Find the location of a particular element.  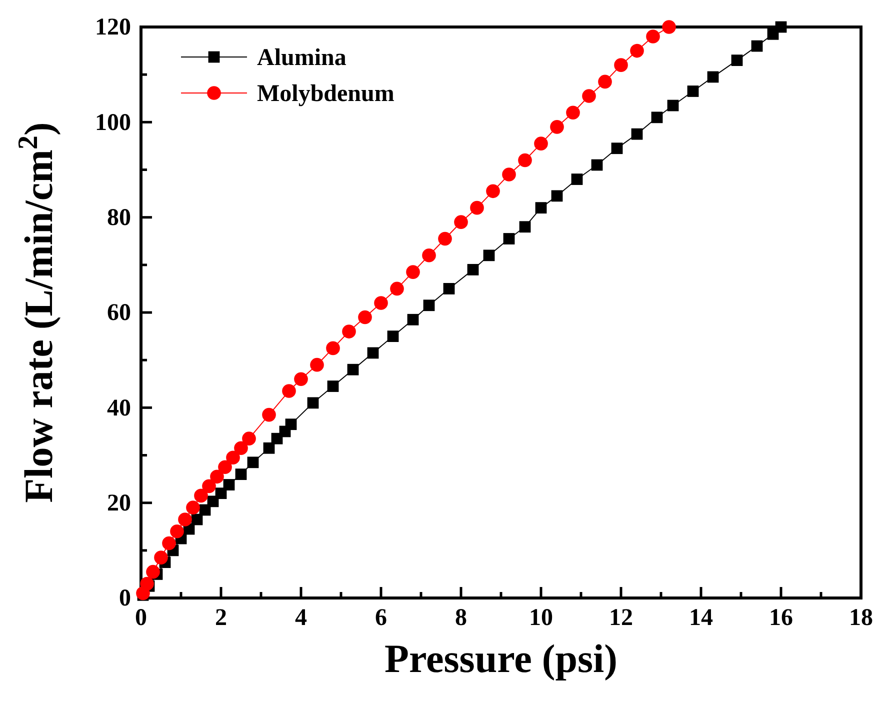

x-axis-title: Pressure (psi) is located at coordinates (501, 658).